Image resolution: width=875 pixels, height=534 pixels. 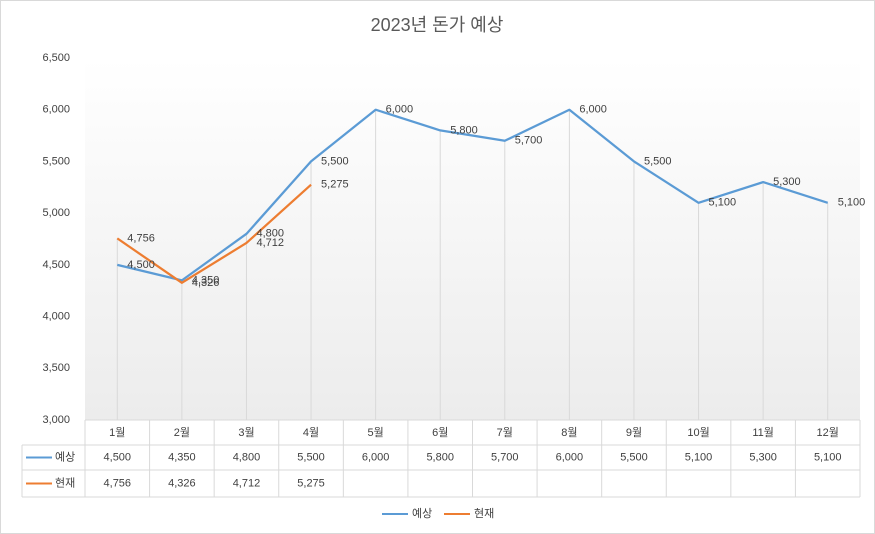 I want to click on table-cell: 4,712, so click(x=247, y=483).